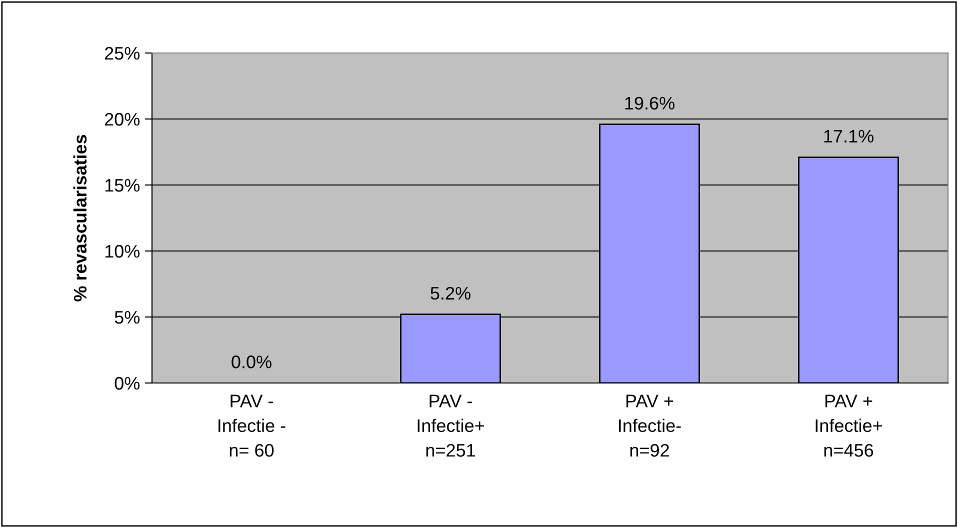 The height and width of the screenshot is (527, 958). What do you see at coordinates (451, 425) in the screenshot?
I see `x-tick-label: PAV - Infectie+ n=251` at bounding box center [451, 425].